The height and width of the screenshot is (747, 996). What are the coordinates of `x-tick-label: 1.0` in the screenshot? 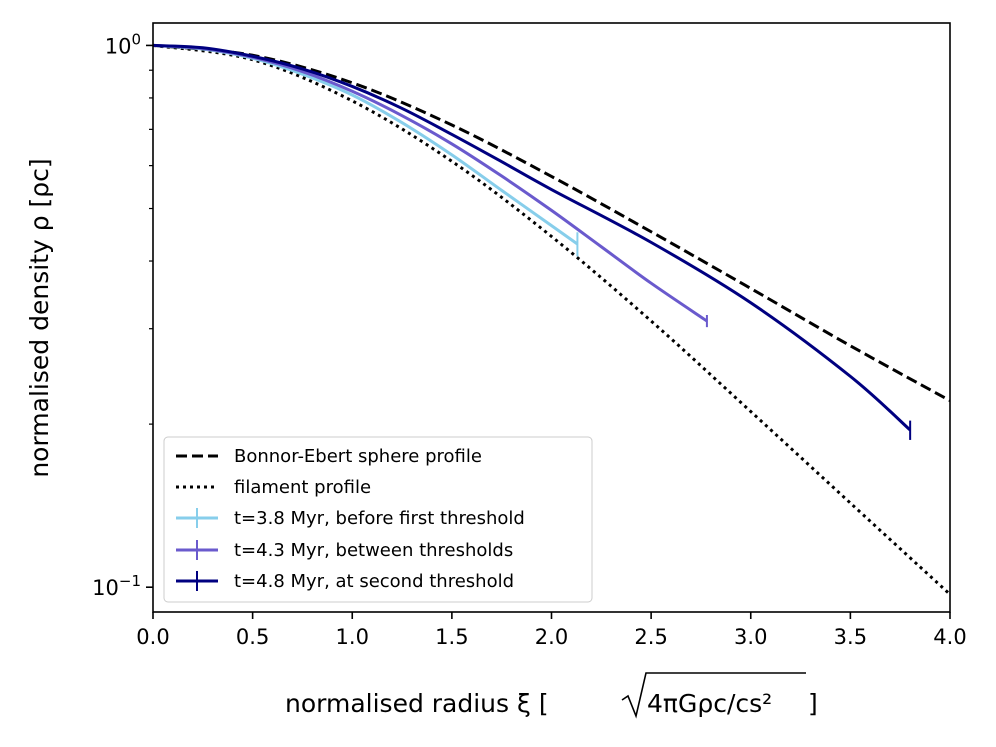 It's located at (352, 637).